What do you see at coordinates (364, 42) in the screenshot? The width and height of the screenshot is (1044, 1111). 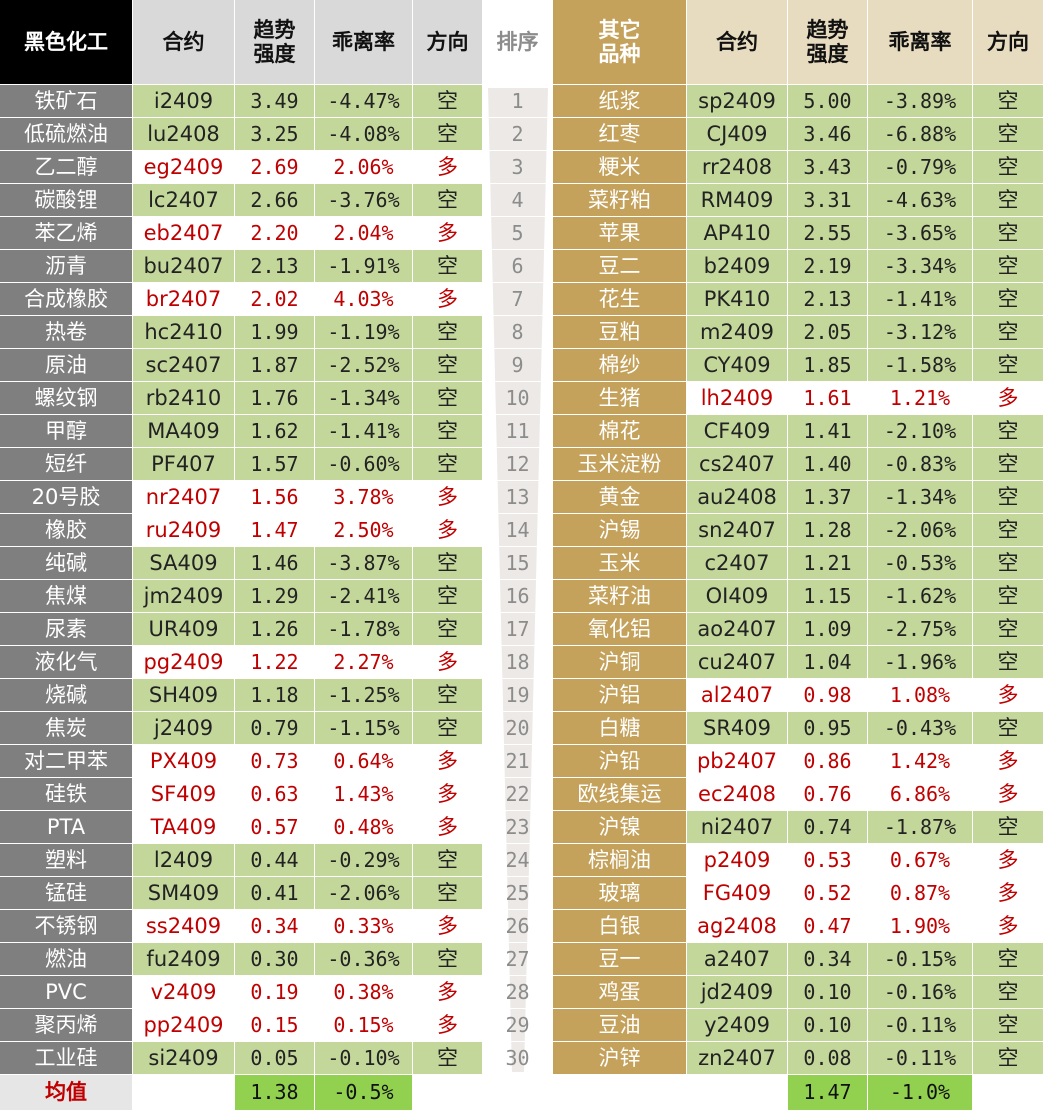 I see `header-deviation: 乖离率` at bounding box center [364, 42].